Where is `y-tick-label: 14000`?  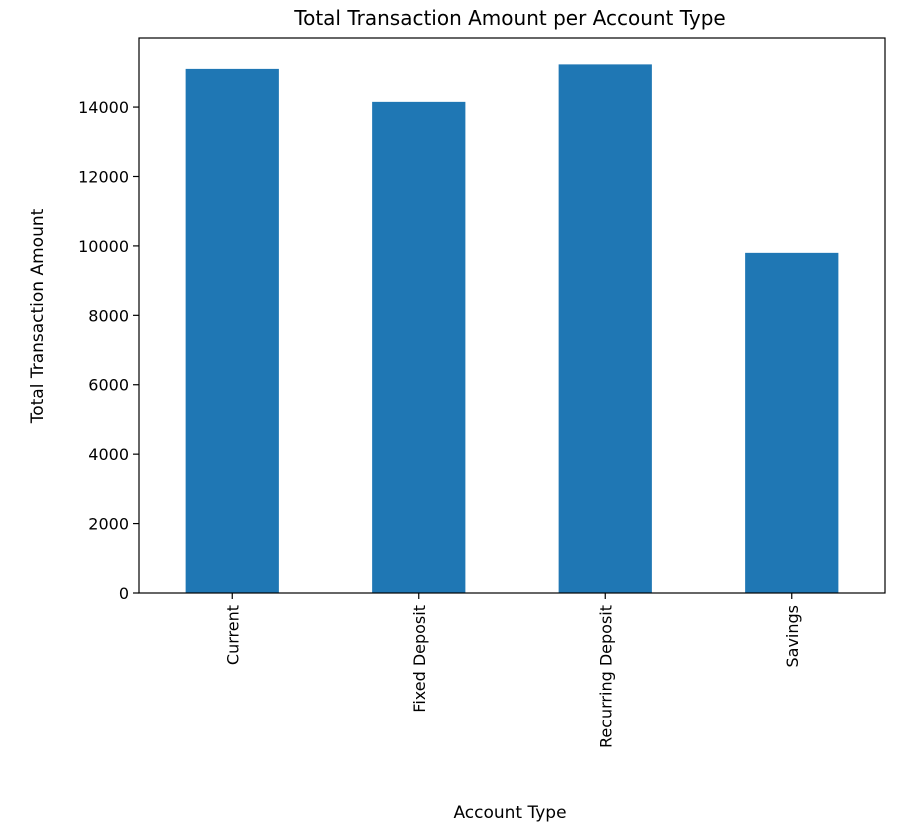 y-tick-label: 14000 is located at coordinates (103, 107).